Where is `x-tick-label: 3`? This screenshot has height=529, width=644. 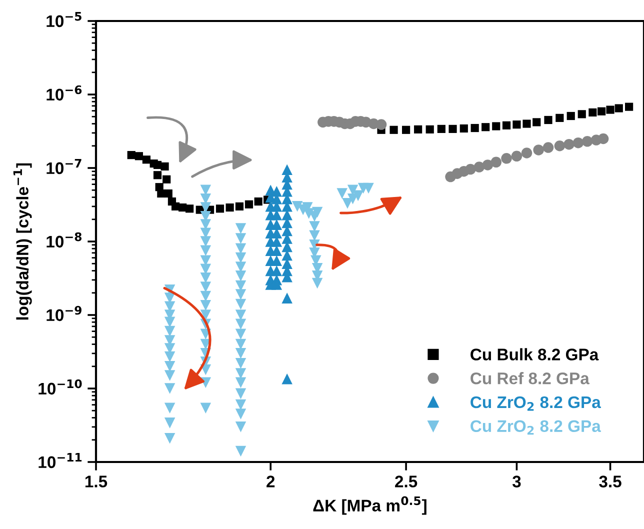 x-tick-label: 3 is located at coordinates (516, 482).